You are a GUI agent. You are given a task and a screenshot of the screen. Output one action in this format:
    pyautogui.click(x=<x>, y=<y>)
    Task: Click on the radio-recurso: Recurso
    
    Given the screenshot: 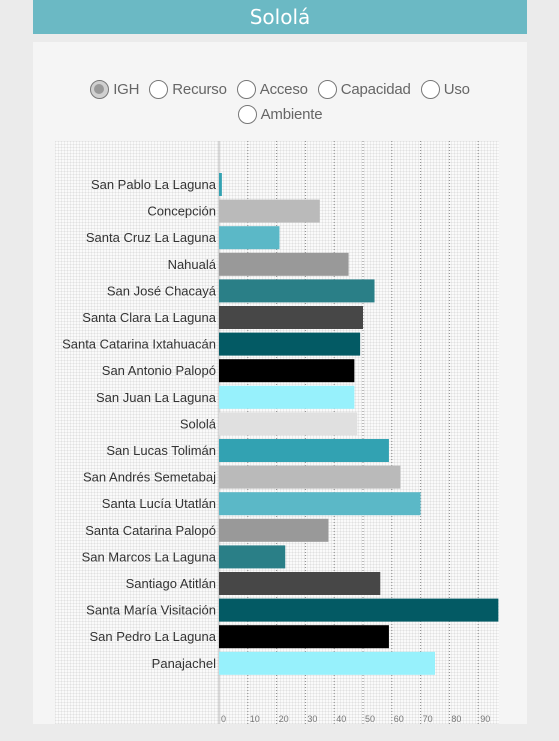 What is the action you would take?
    pyautogui.click(x=188, y=89)
    